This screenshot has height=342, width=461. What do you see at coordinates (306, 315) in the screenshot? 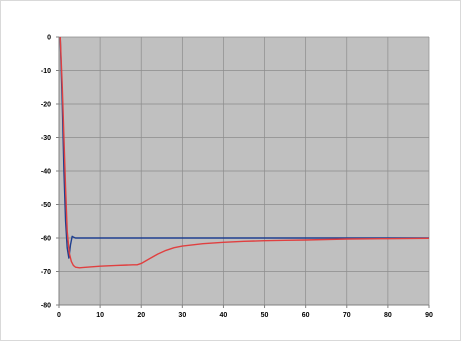
I see `x-tick-label-6: 60` at bounding box center [306, 315].